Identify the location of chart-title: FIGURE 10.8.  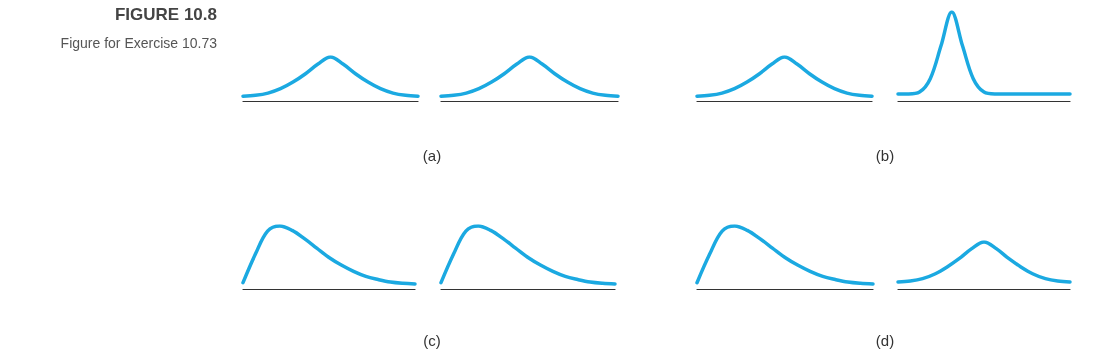
(165, 14).